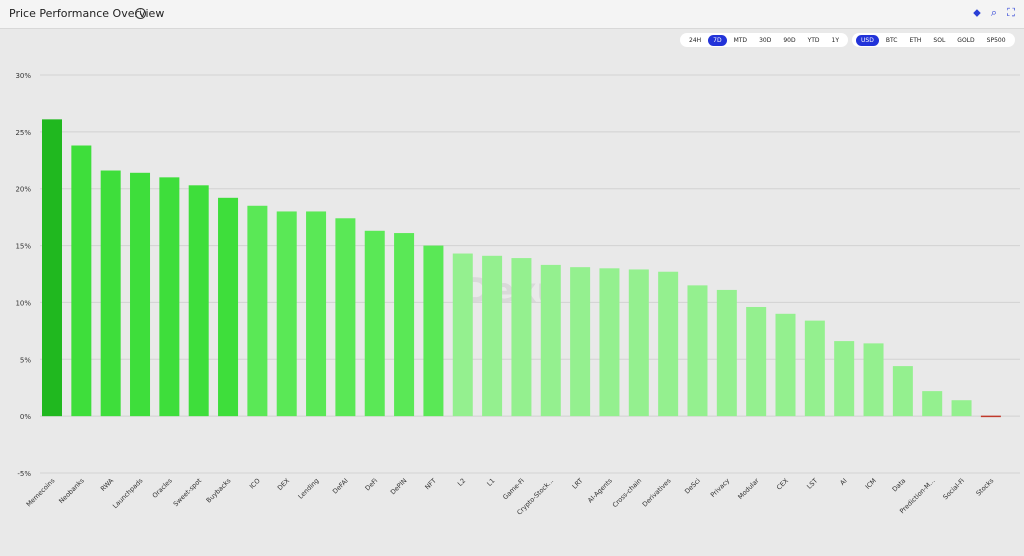 This screenshot has width=1024, height=556. What do you see at coordinates (717, 40) in the screenshot?
I see `timeframe-7d: 7D` at bounding box center [717, 40].